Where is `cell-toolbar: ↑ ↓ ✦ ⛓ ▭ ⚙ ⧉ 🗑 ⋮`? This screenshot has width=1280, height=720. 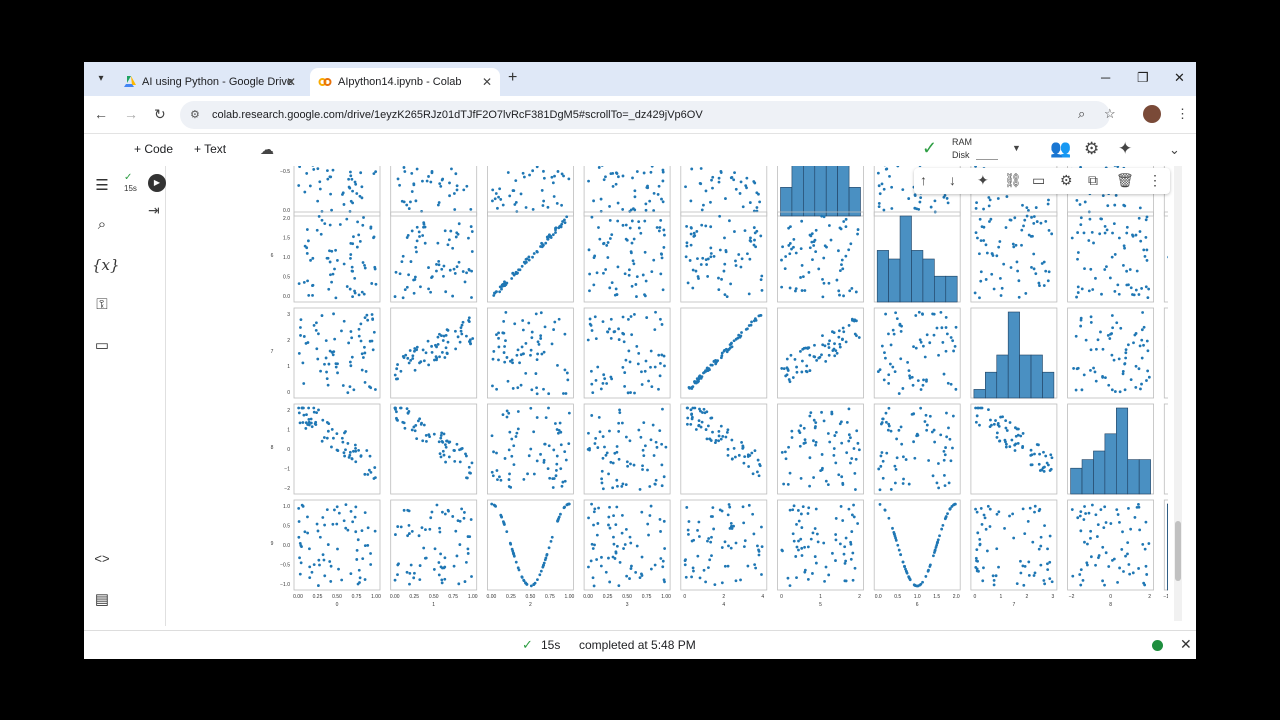
cell-toolbar: ↑ ↓ ✦ ⛓ ▭ ⚙ ⧉ 🗑 ⋮ is located at coordinates (1042, 181).